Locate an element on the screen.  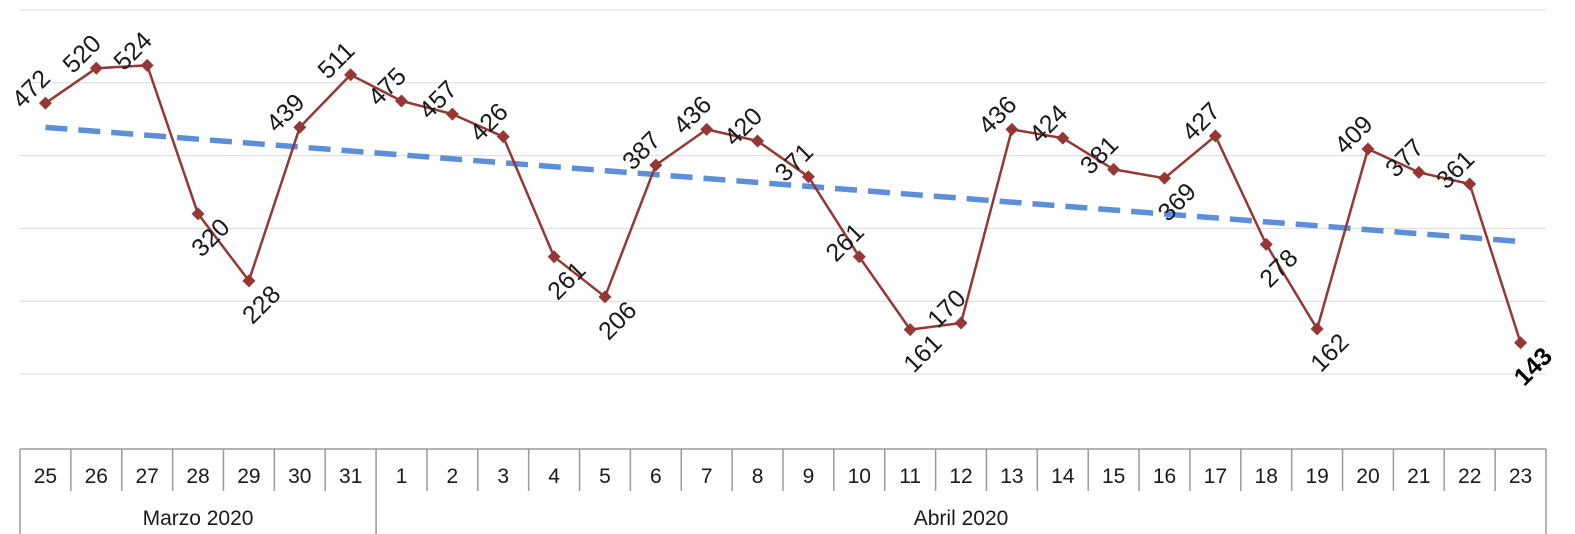
tick-label: 20 is located at coordinates (1367, 476).